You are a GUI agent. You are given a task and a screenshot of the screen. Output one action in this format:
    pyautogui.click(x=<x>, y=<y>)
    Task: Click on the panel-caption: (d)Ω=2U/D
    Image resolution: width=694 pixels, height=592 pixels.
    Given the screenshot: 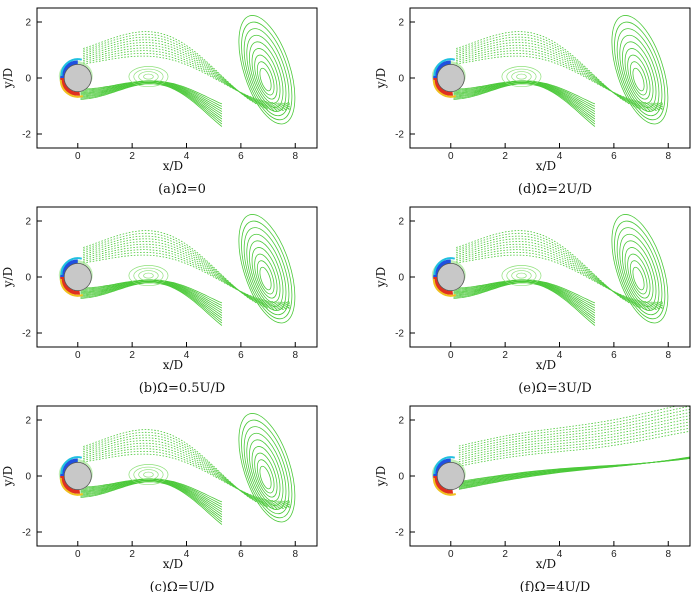 What is the action you would take?
    pyautogui.click(x=555, y=189)
    